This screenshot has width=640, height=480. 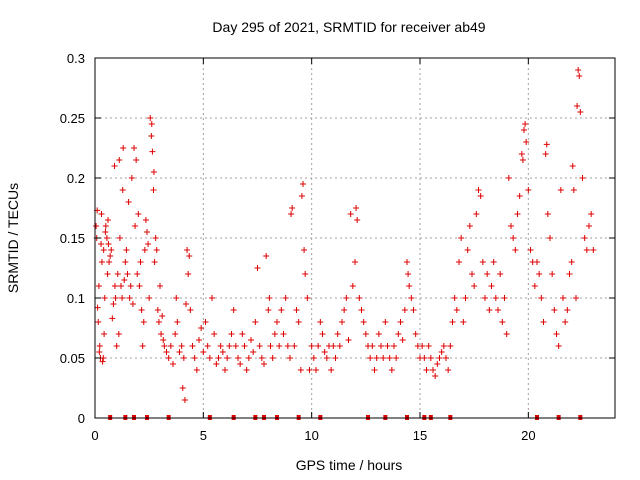 I want to click on x-tick-label: 5, so click(x=203, y=435).